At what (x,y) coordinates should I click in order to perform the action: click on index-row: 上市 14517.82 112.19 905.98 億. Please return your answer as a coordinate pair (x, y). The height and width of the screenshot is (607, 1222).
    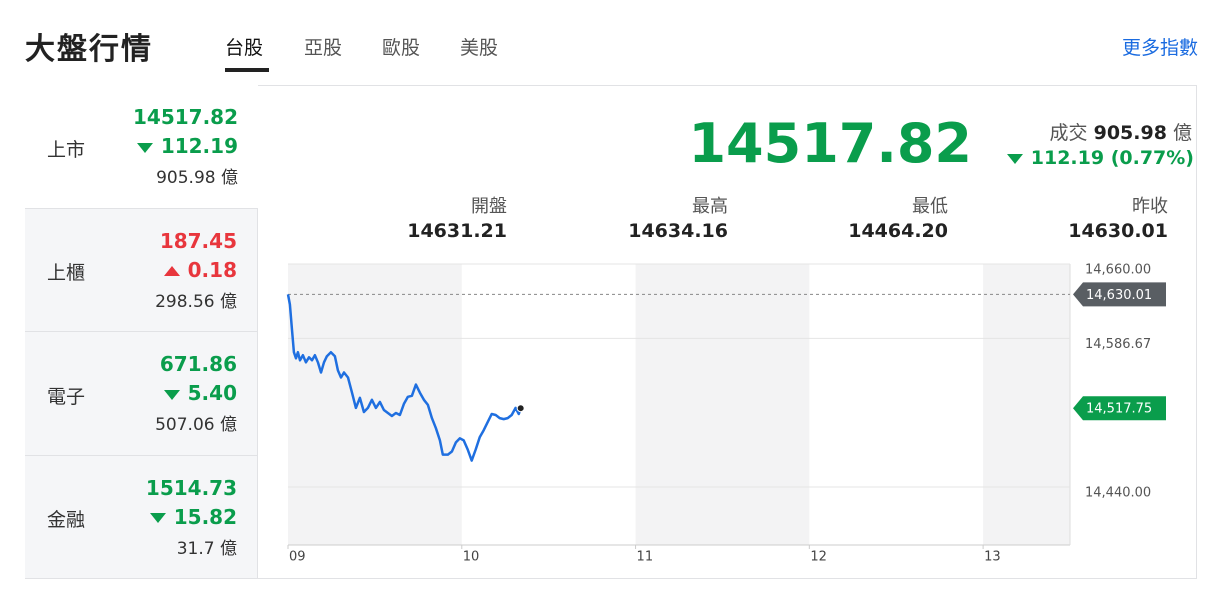
    Looking at the image, I should click on (141, 147).